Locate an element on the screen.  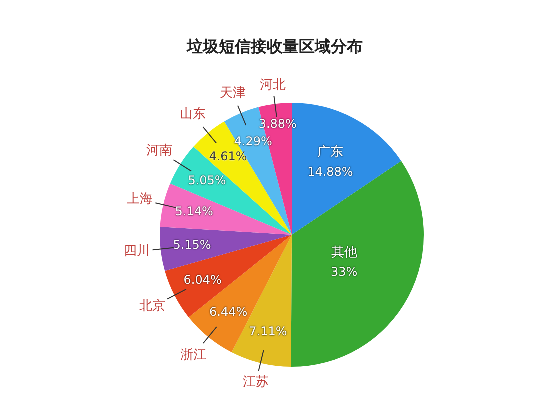
data-label: 5.15% is located at coordinates (192, 245).